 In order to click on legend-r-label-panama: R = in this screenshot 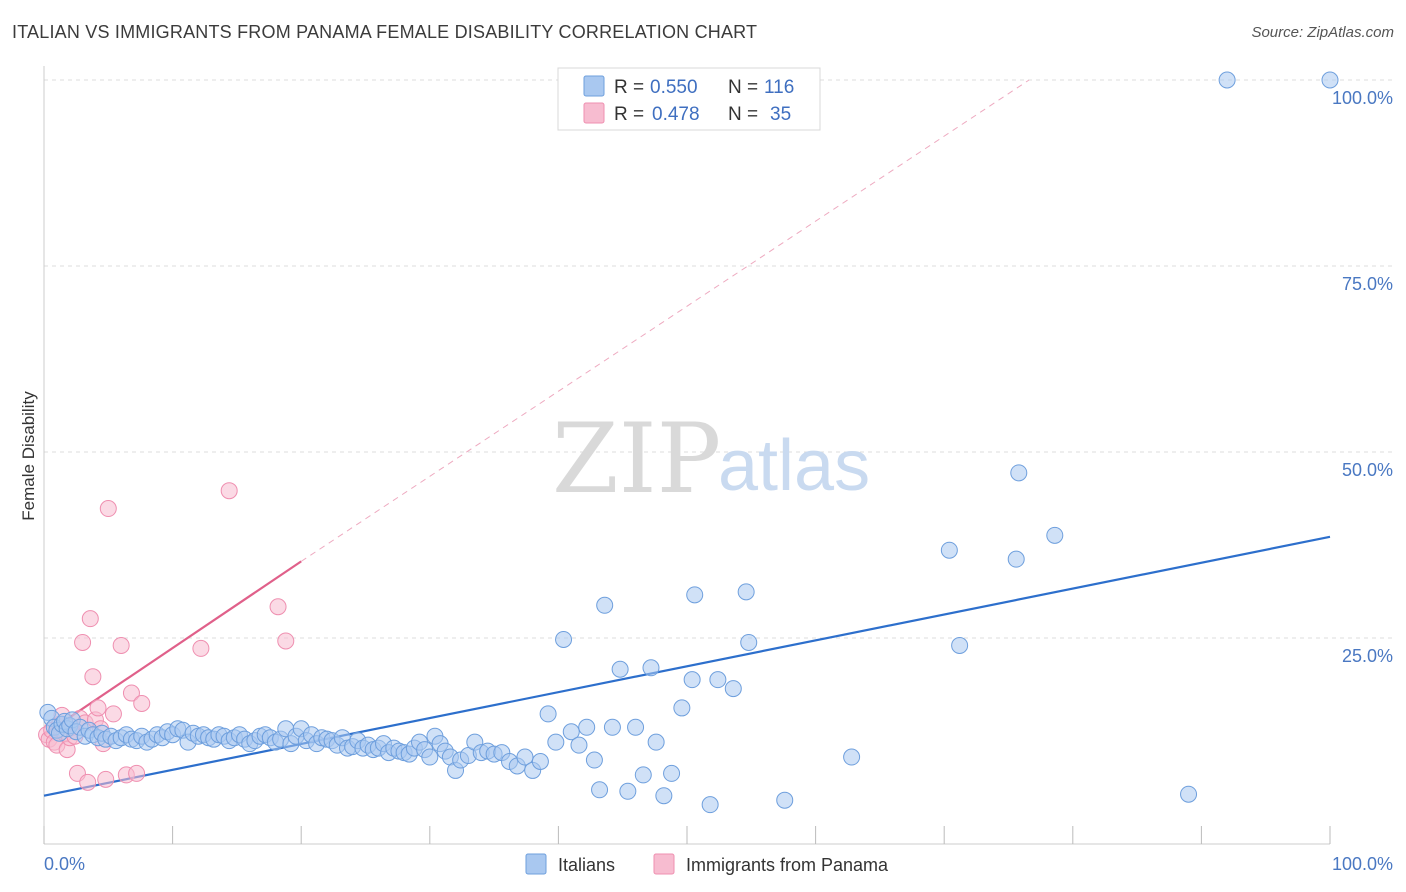, I will do `click(629, 114)`.